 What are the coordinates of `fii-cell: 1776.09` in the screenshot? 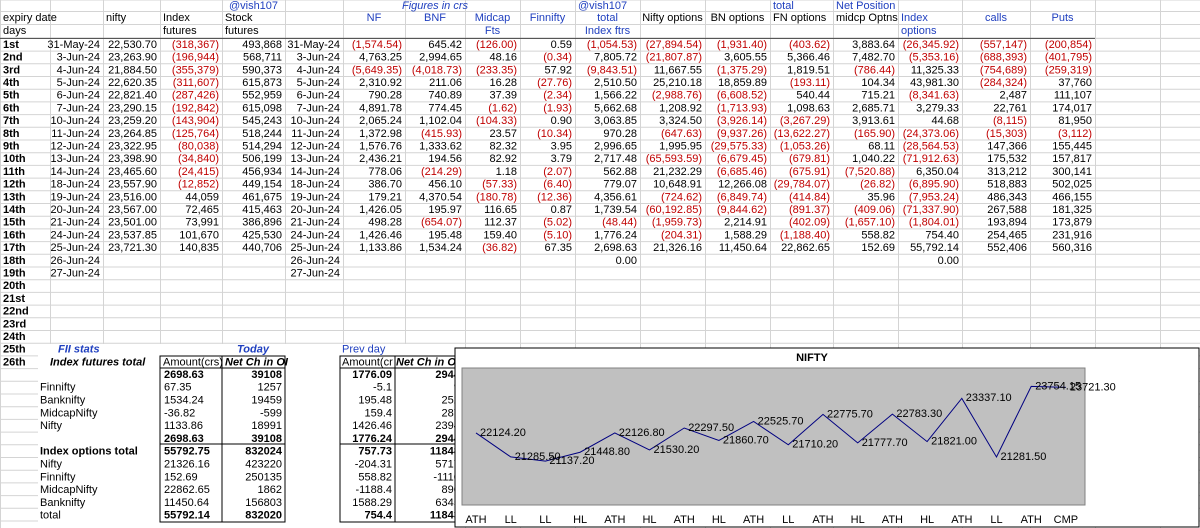 It's located at (372, 375).